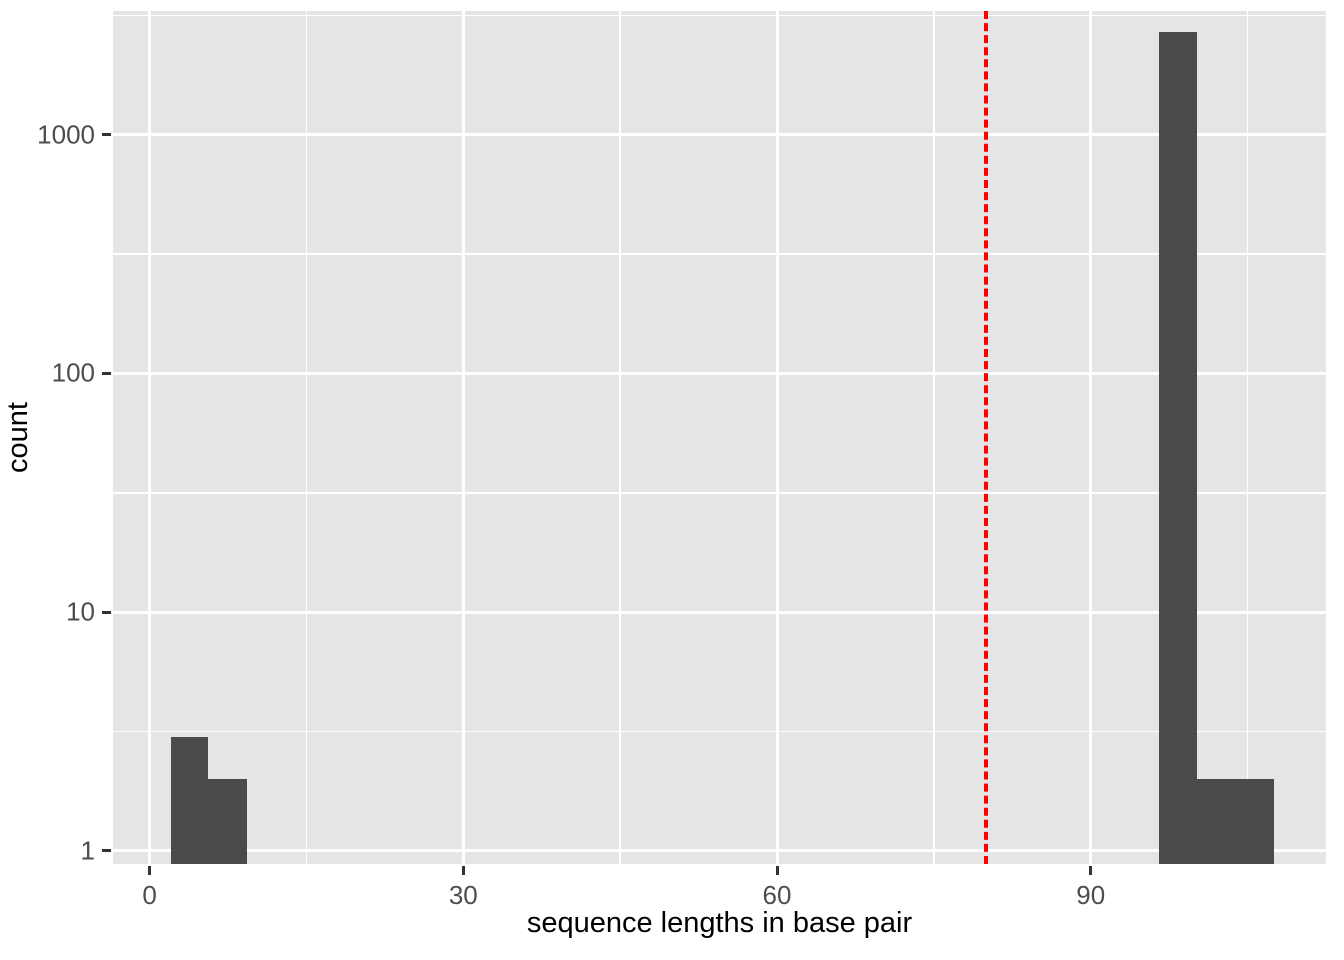 Image resolution: width=1344 pixels, height=960 pixels. I want to click on y-axis-tick-label: 100, so click(73, 372).